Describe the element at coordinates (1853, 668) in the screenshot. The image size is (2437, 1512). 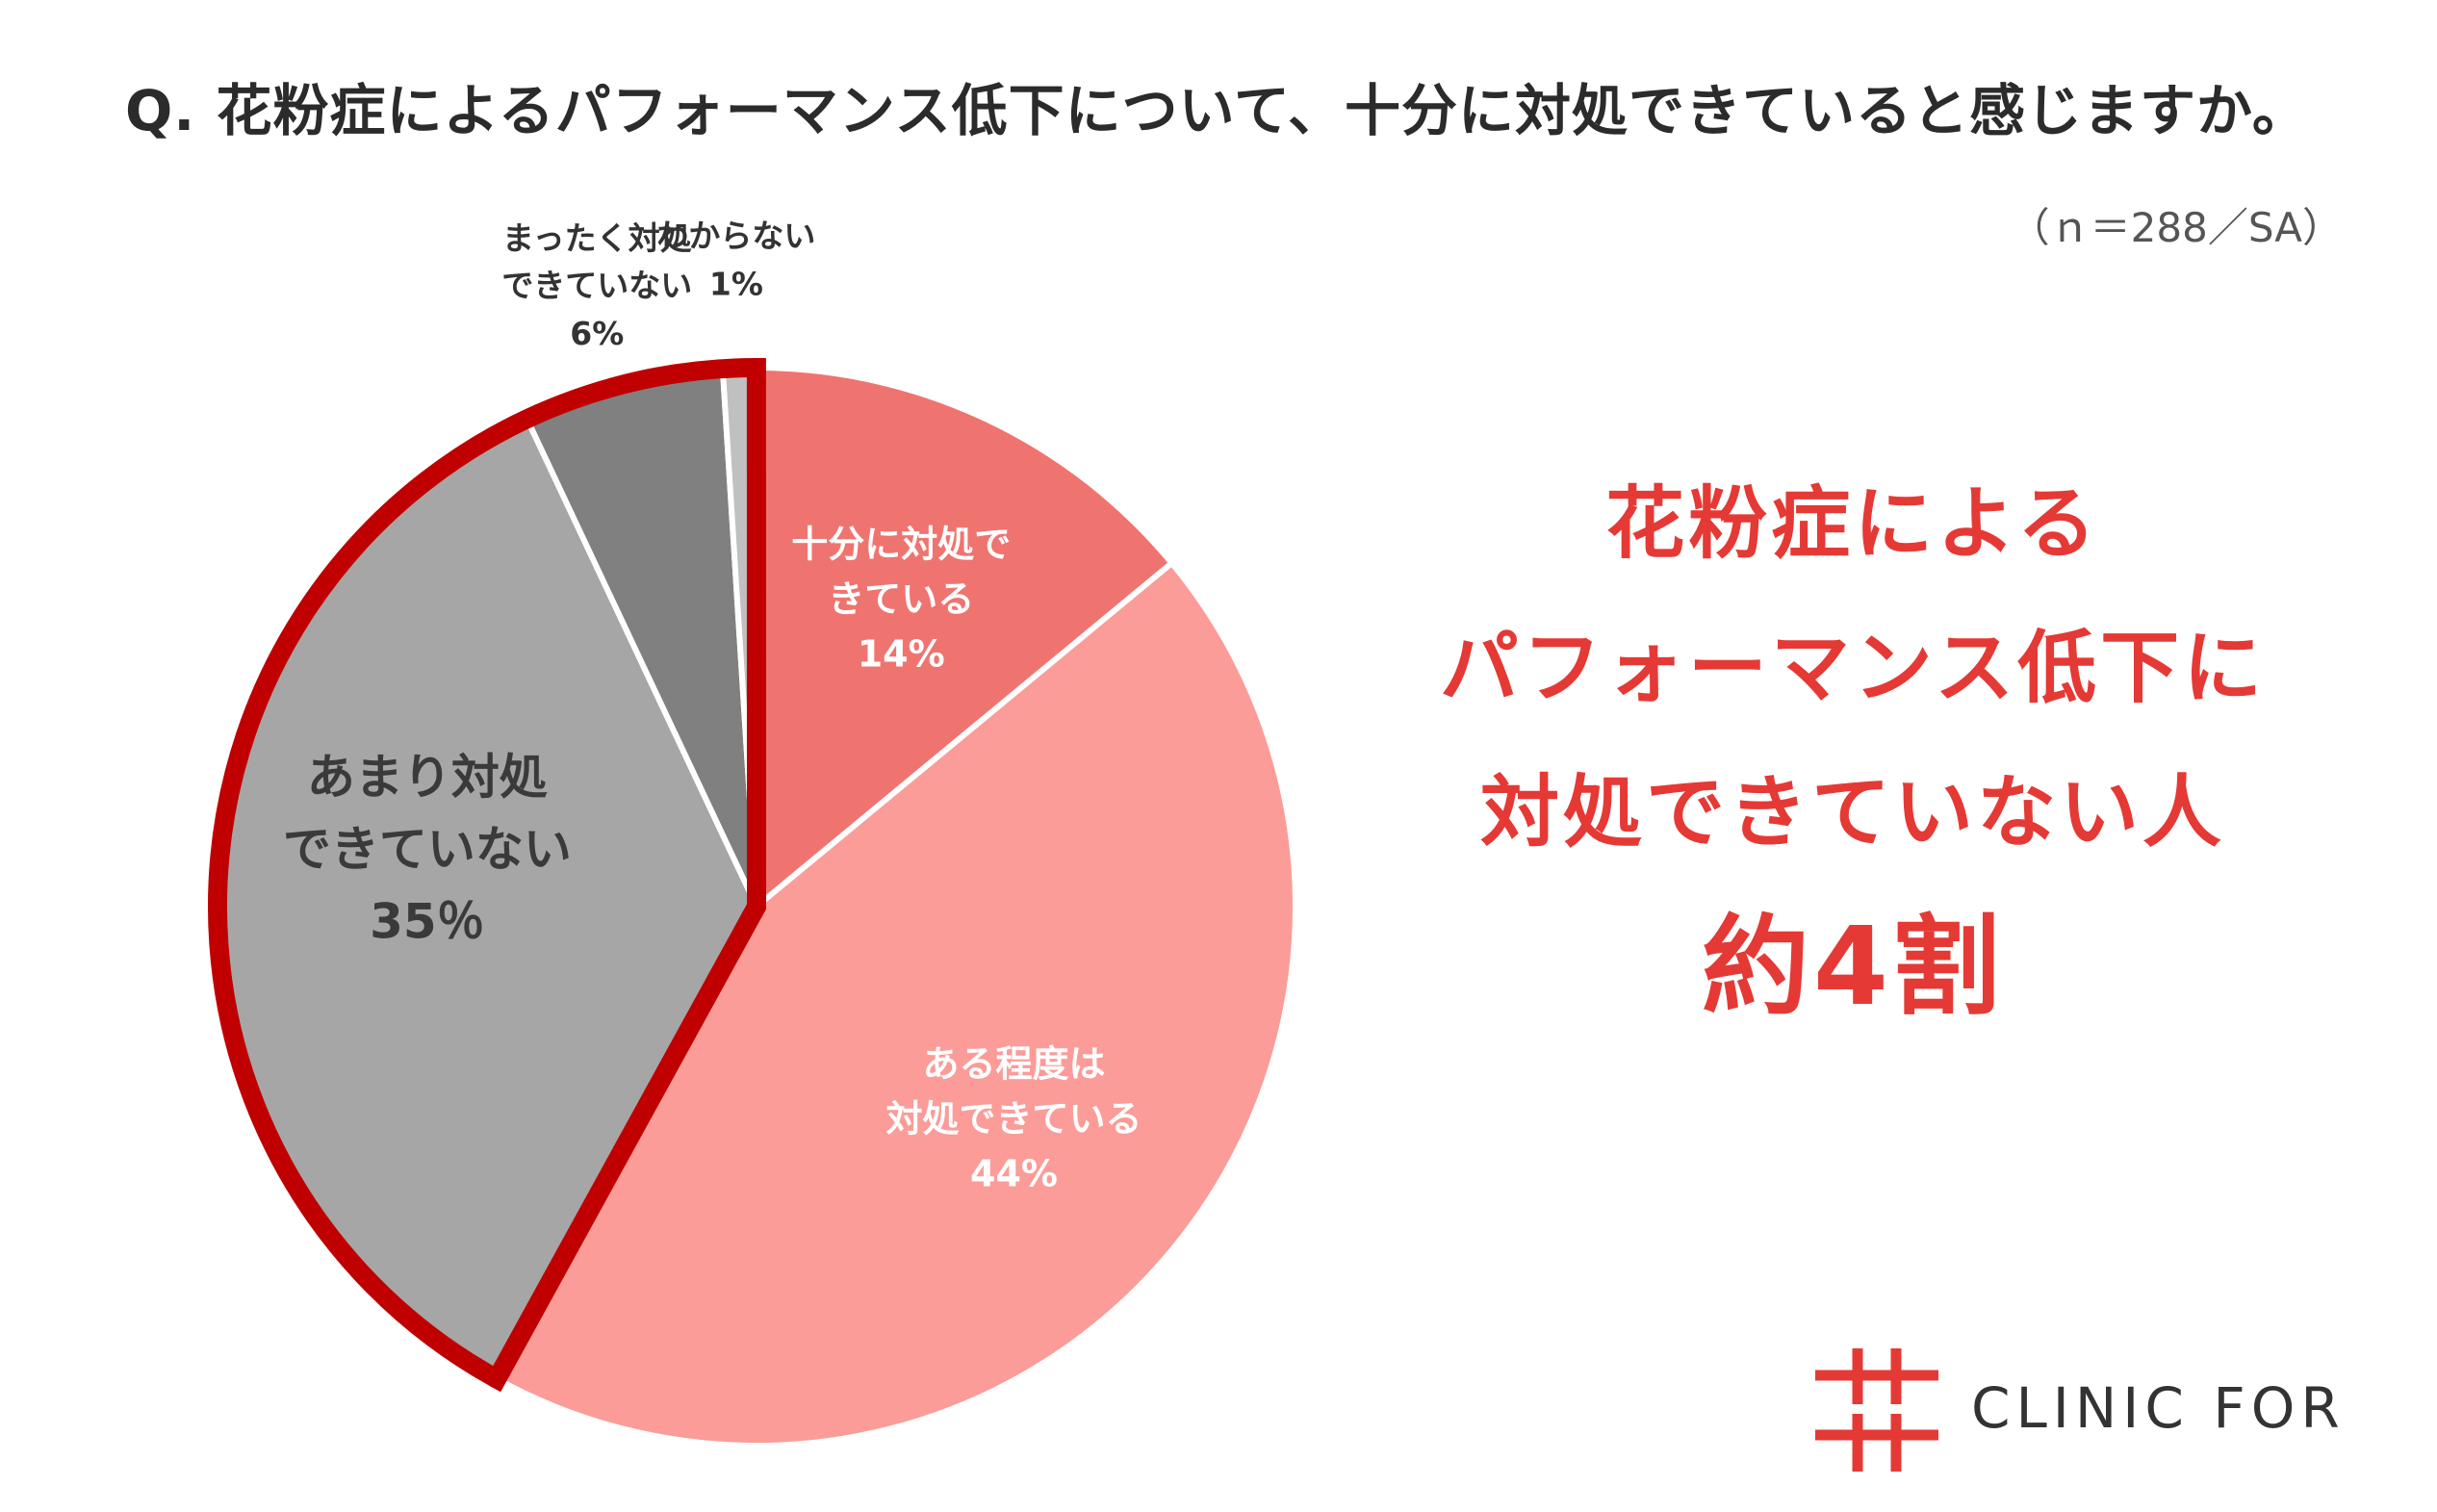
I see `callout-line-2: パフォーマンス低下に` at that location.